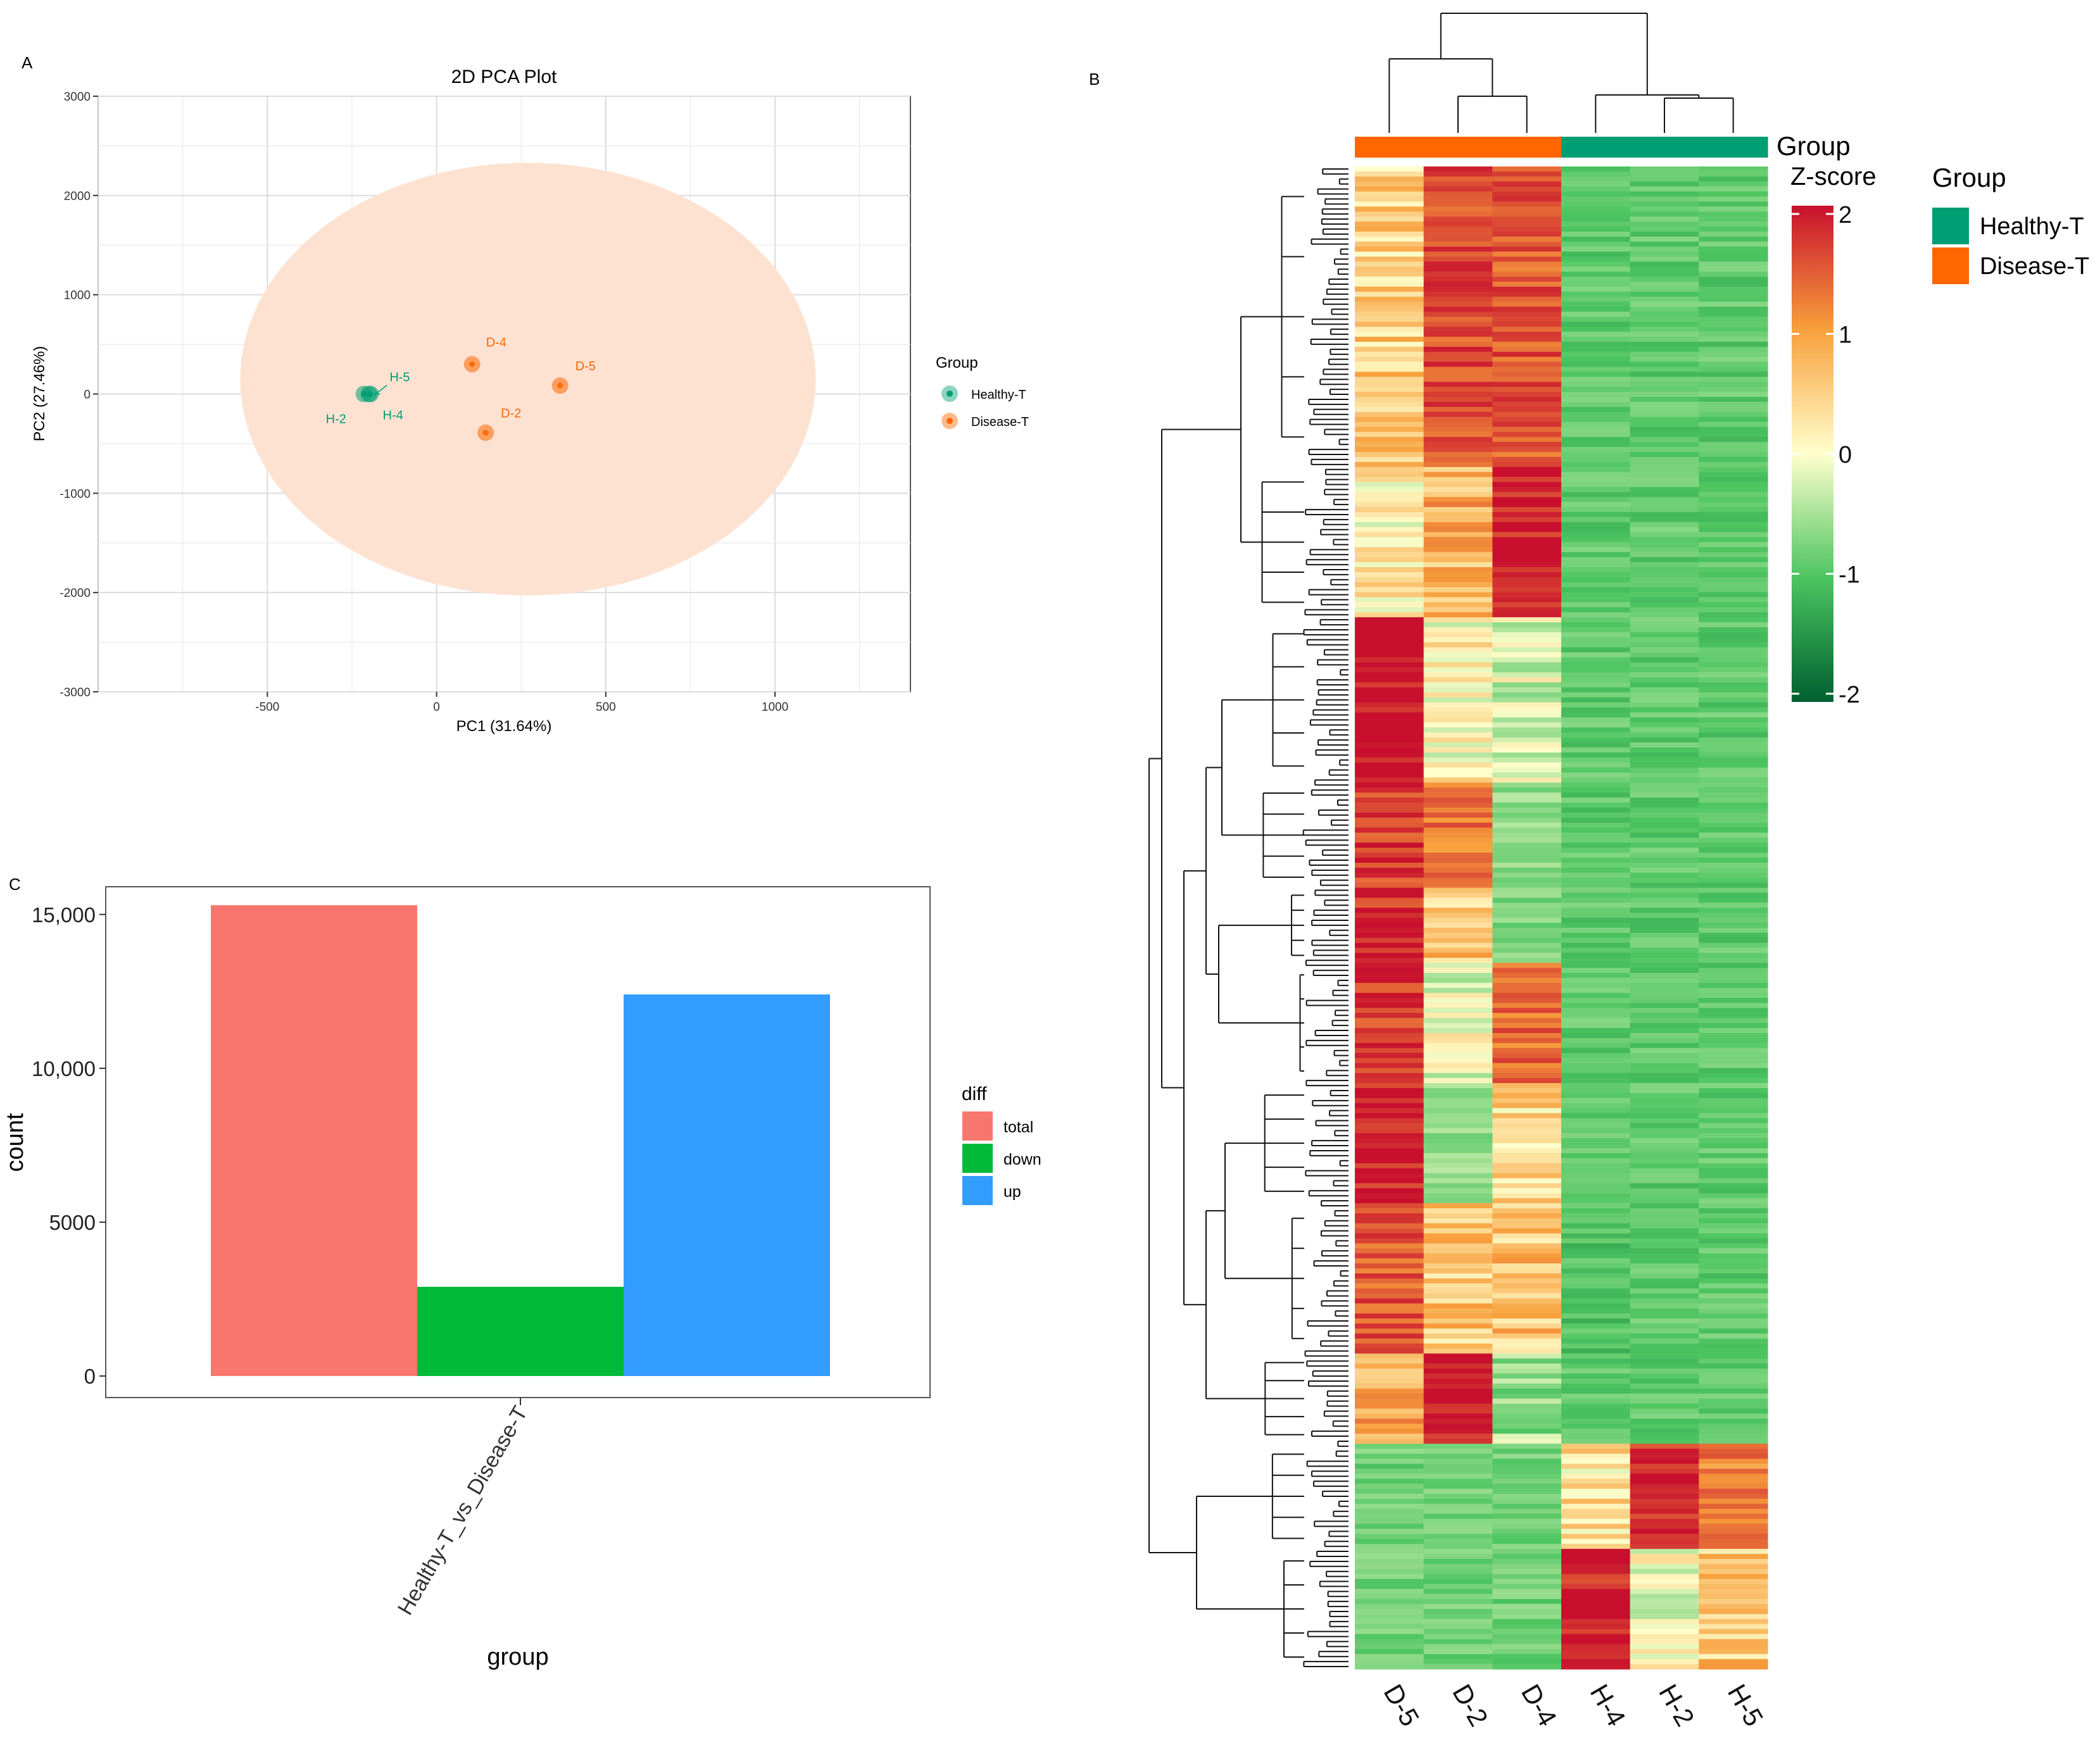 This screenshot has height=1752, width=2100. Describe the element at coordinates (15, 885) in the screenshot. I see `panel-label-c: C` at that location.